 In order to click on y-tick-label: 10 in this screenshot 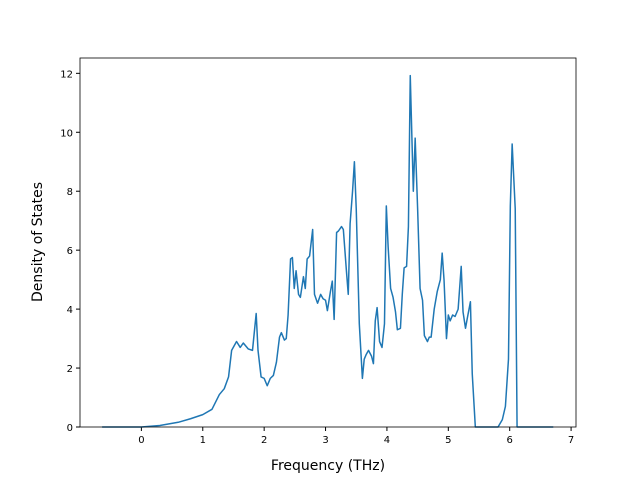, I will do `click(66, 133)`.